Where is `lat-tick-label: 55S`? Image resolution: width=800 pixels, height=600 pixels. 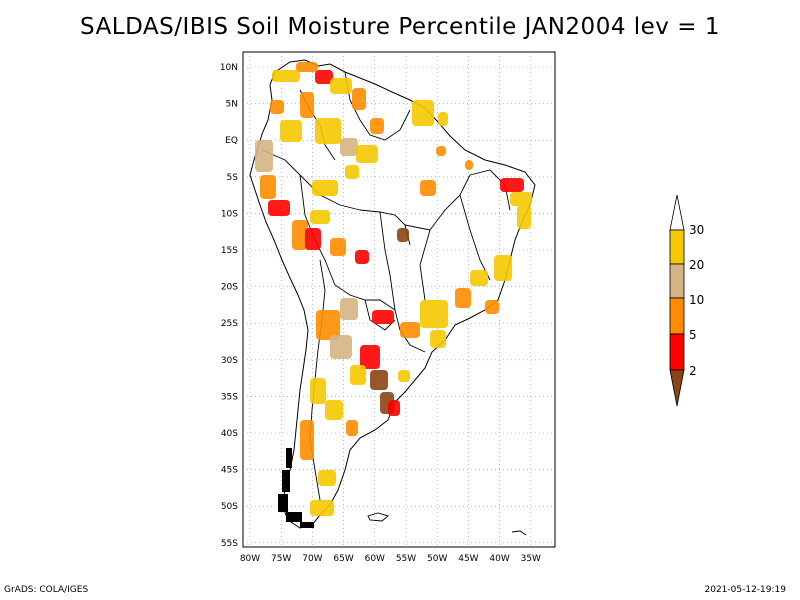 lat-tick-label: 55S is located at coordinates (229, 544).